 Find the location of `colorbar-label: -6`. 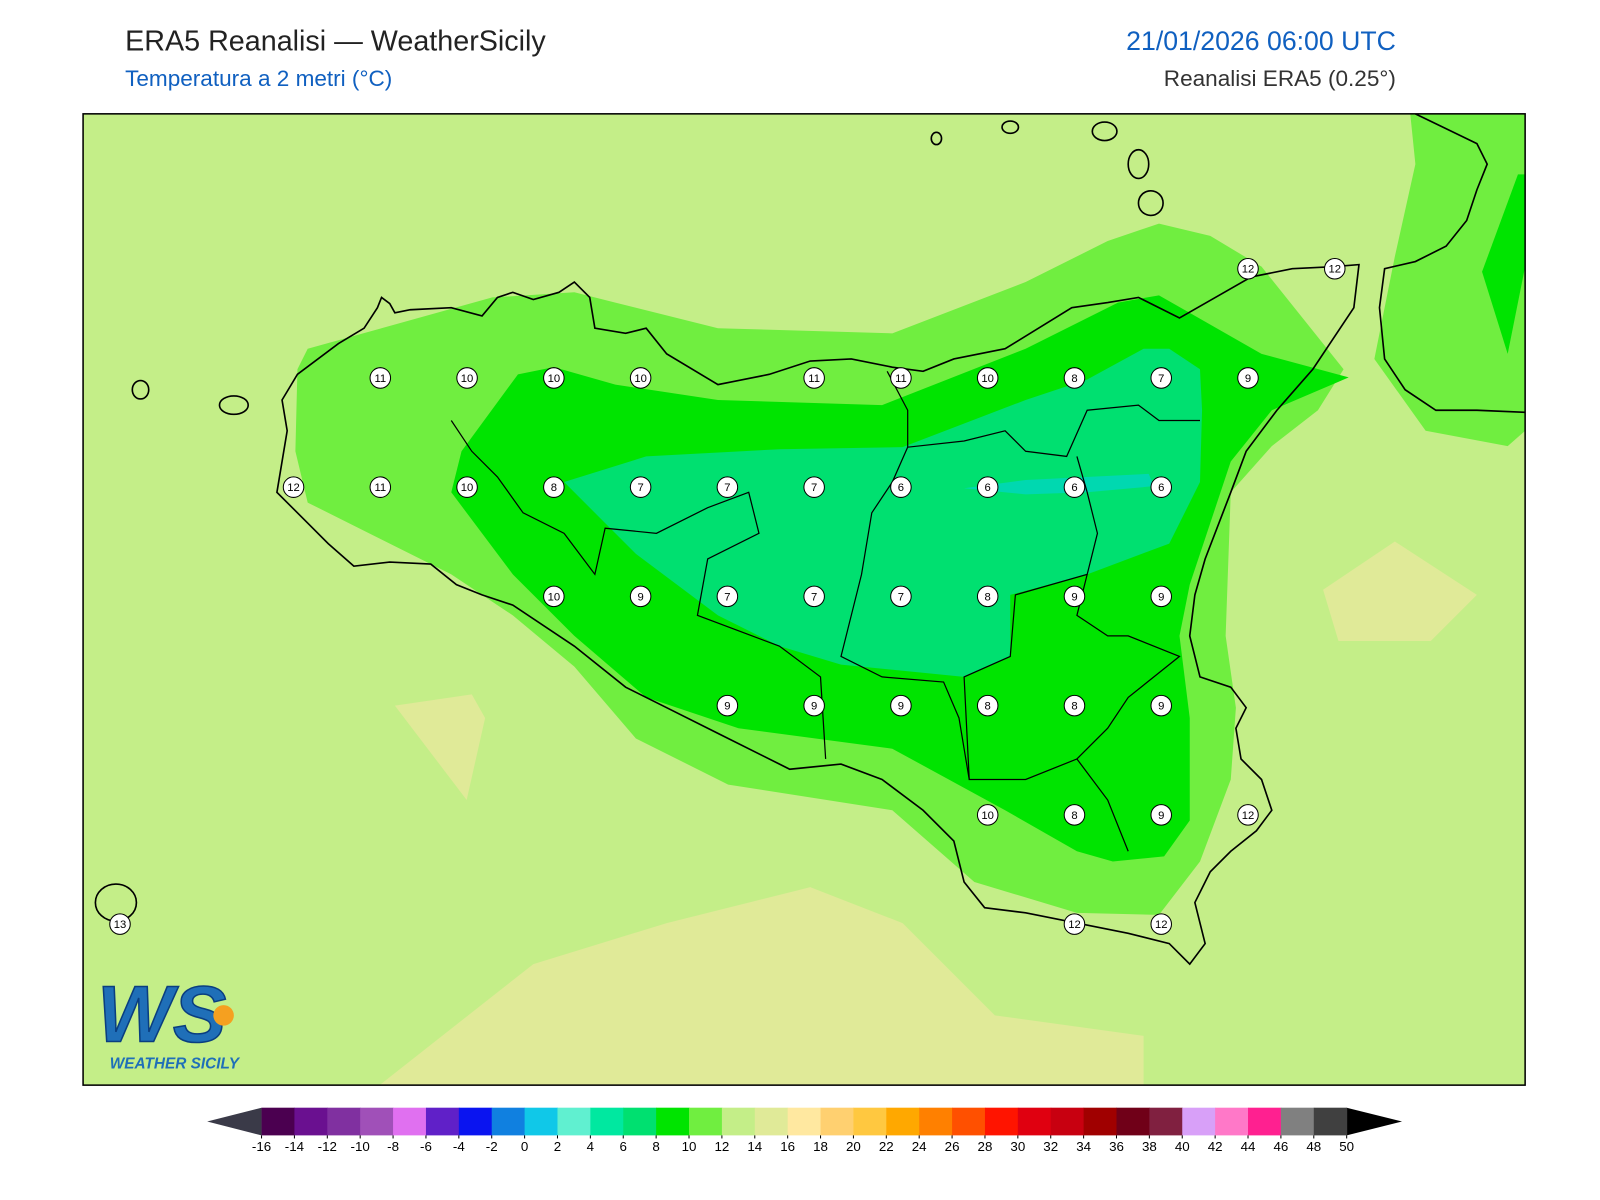

colorbar-label: -6 is located at coordinates (426, 1146).